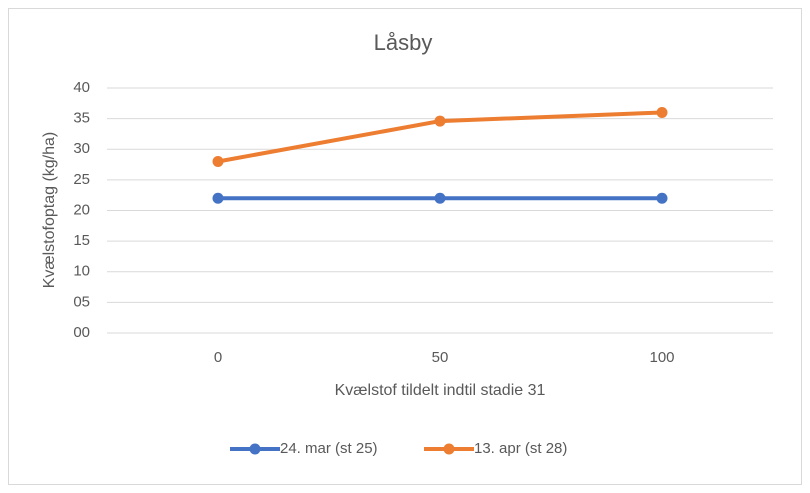  Describe the element at coordinates (81, 209) in the screenshot. I see `y-tick-label: 20` at that location.